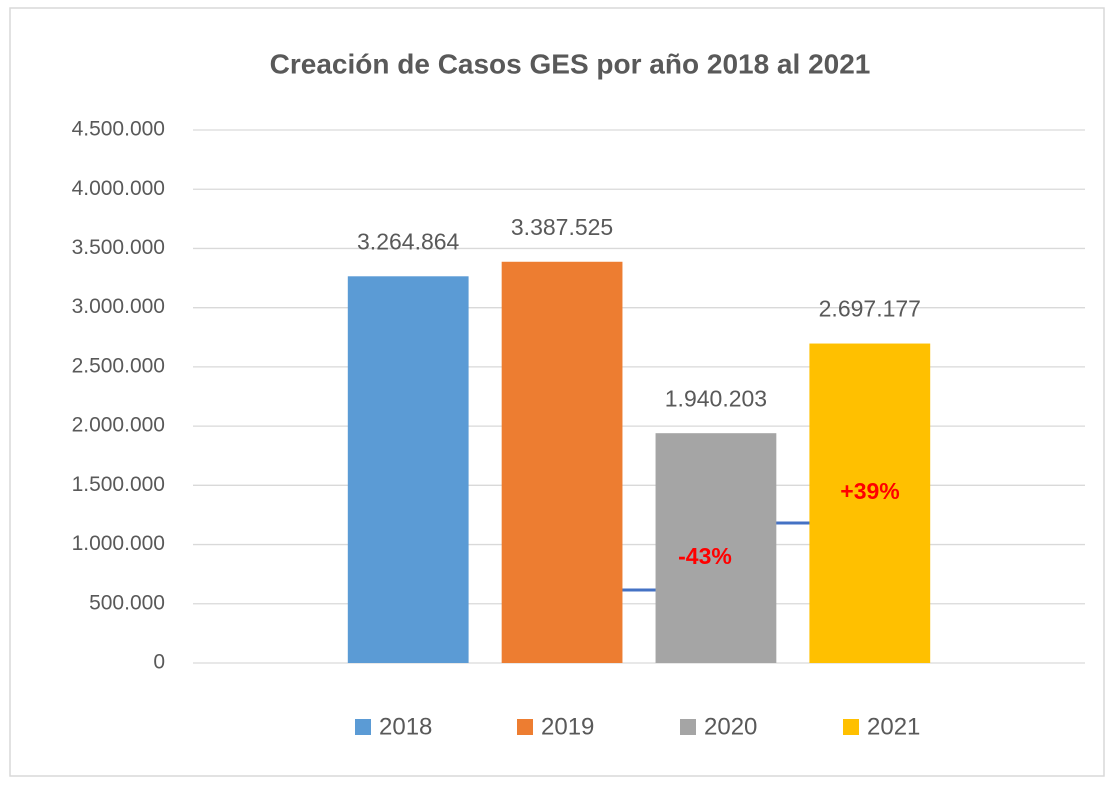 Image resolution: width=1112 pixels, height=785 pixels. Describe the element at coordinates (408, 241) in the screenshot. I see `value-label: 3.264.864` at that location.